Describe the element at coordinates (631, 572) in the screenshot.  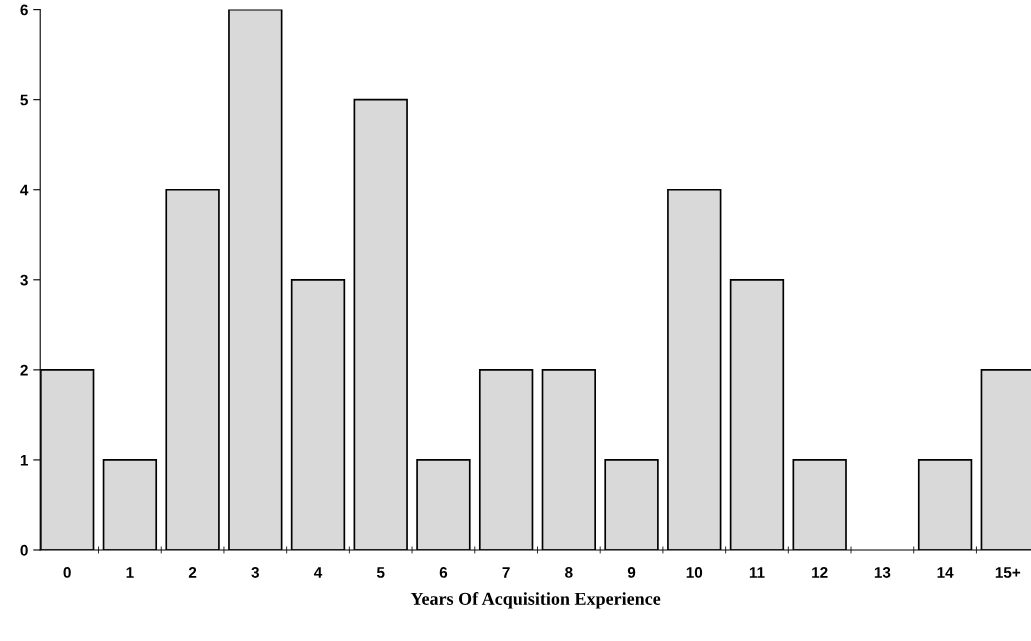
I see `x-tick-label: 9` at that location.